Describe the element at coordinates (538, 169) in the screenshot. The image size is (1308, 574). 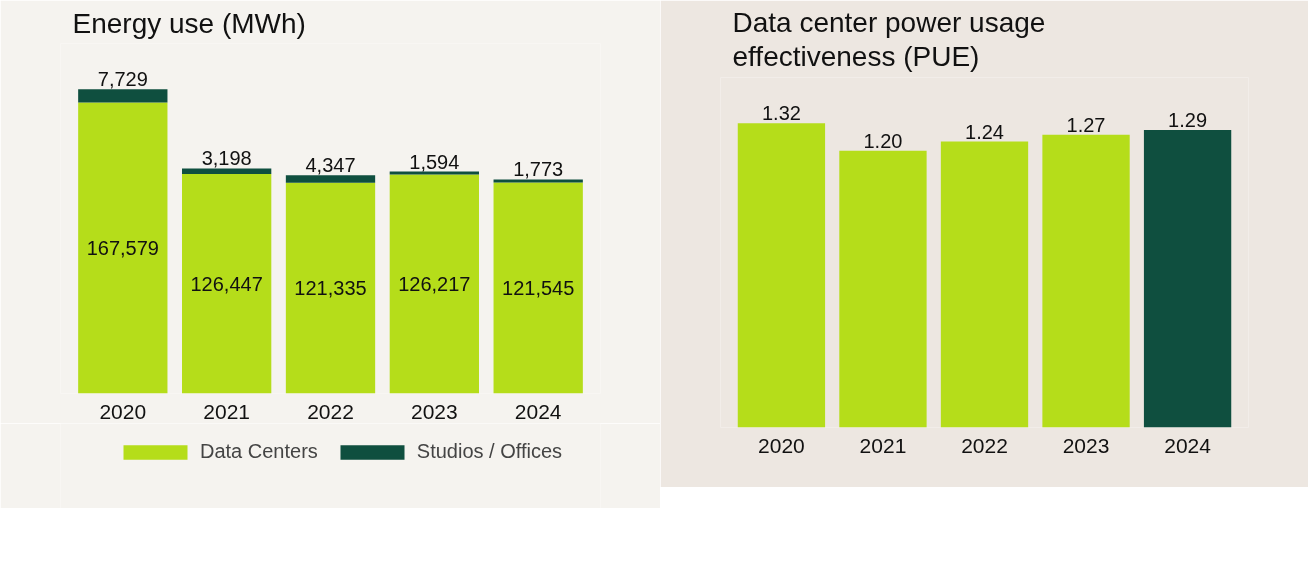
I see `data-label: 1,773` at that location.